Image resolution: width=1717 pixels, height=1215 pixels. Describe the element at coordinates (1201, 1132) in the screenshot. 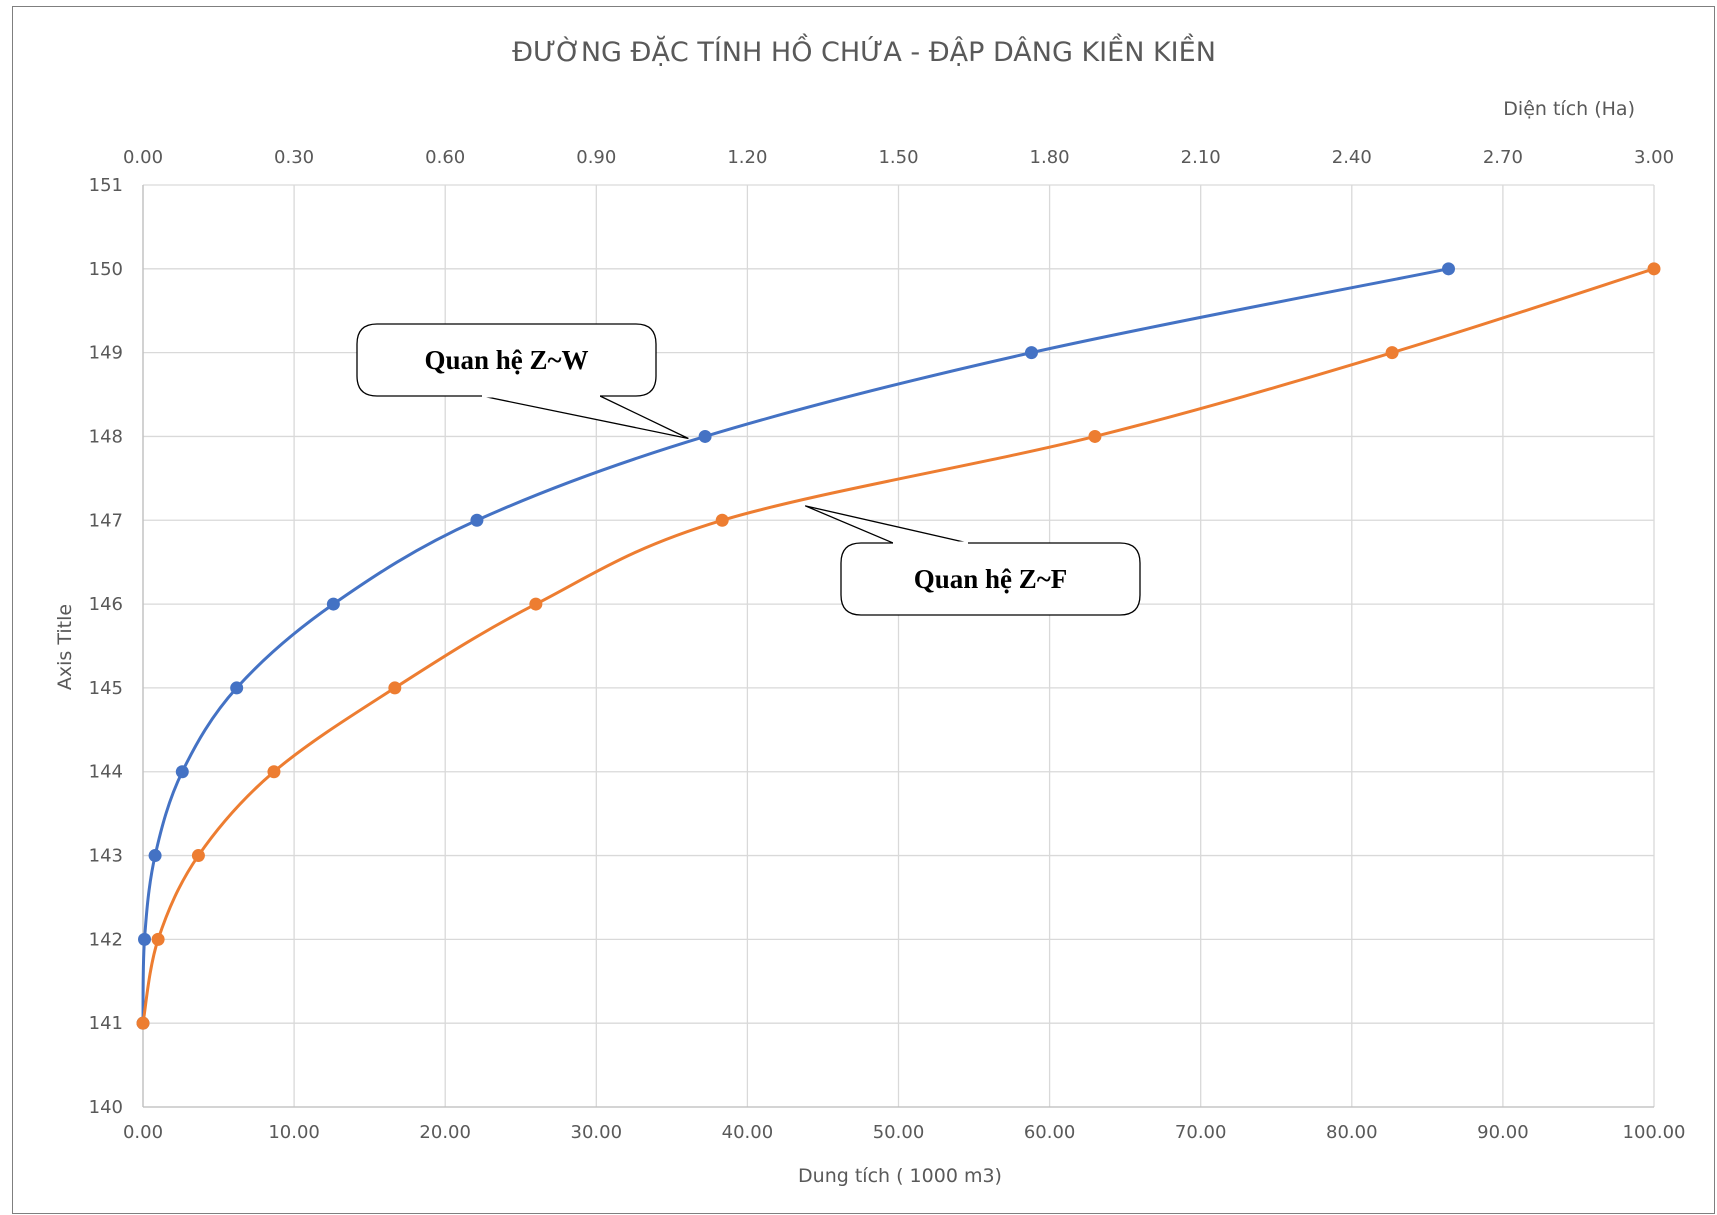

I see `x-tick-label: 70.00` at that location.